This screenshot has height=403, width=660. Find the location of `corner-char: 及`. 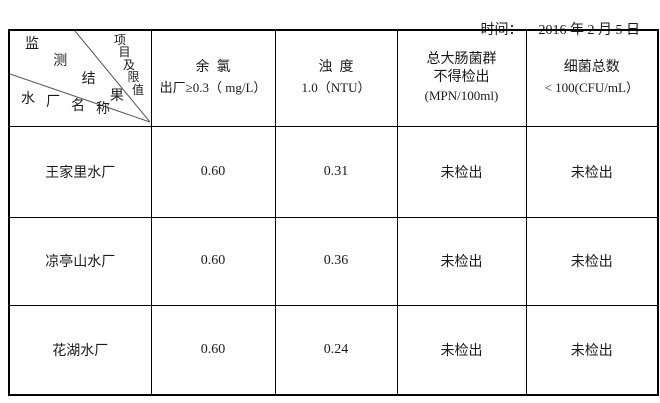

corner-char: 及 is located at coordinates (129, 64).